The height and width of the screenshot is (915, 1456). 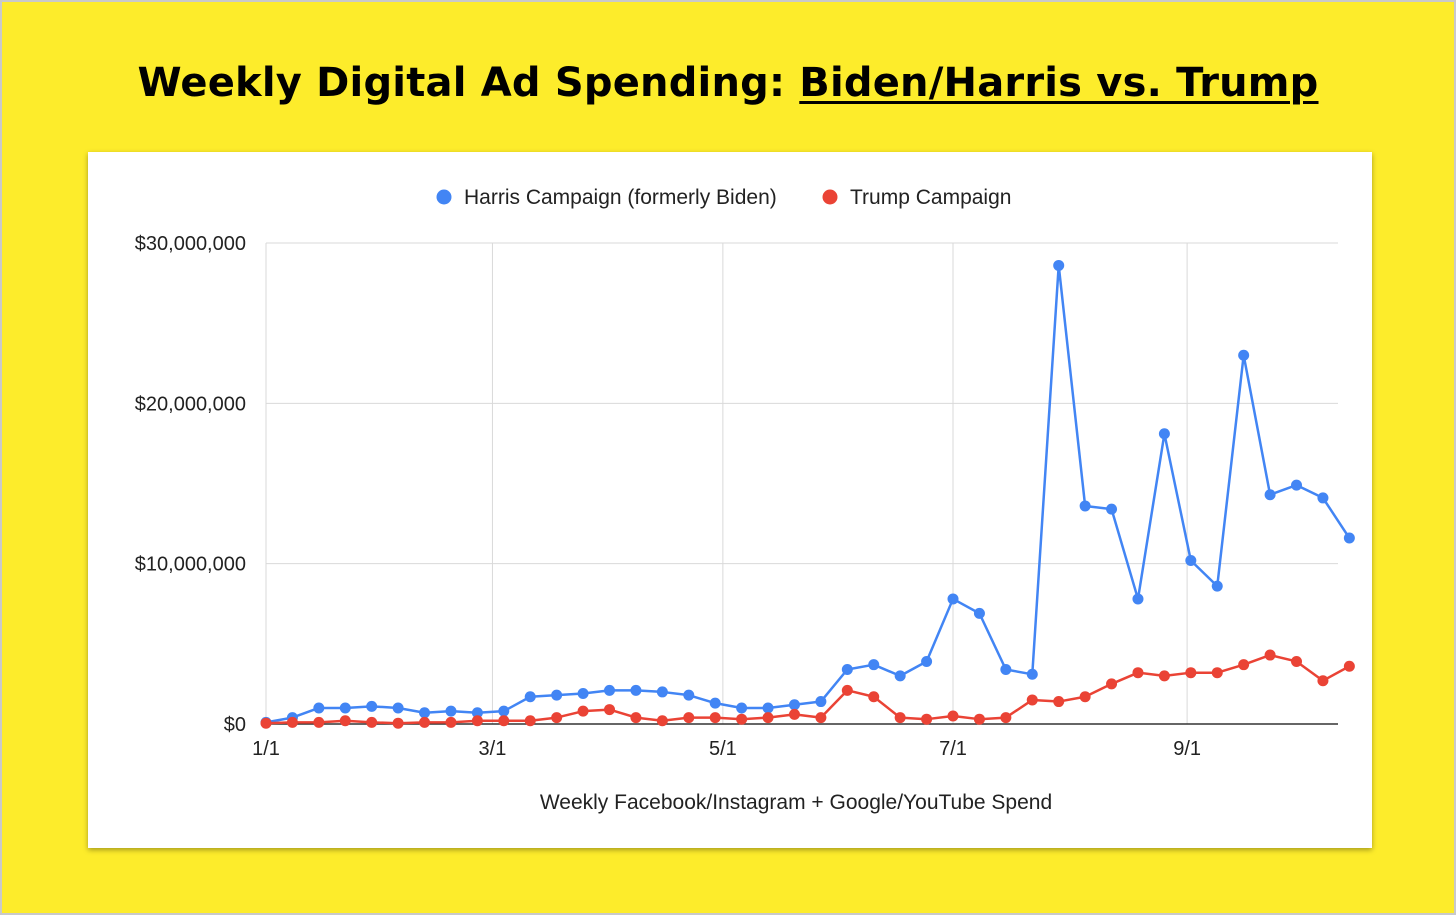 What do you see at coordinates (723, 749) in the screenshot?
I see `x-tick-label: 5/1` at bounding box center [723, 749].